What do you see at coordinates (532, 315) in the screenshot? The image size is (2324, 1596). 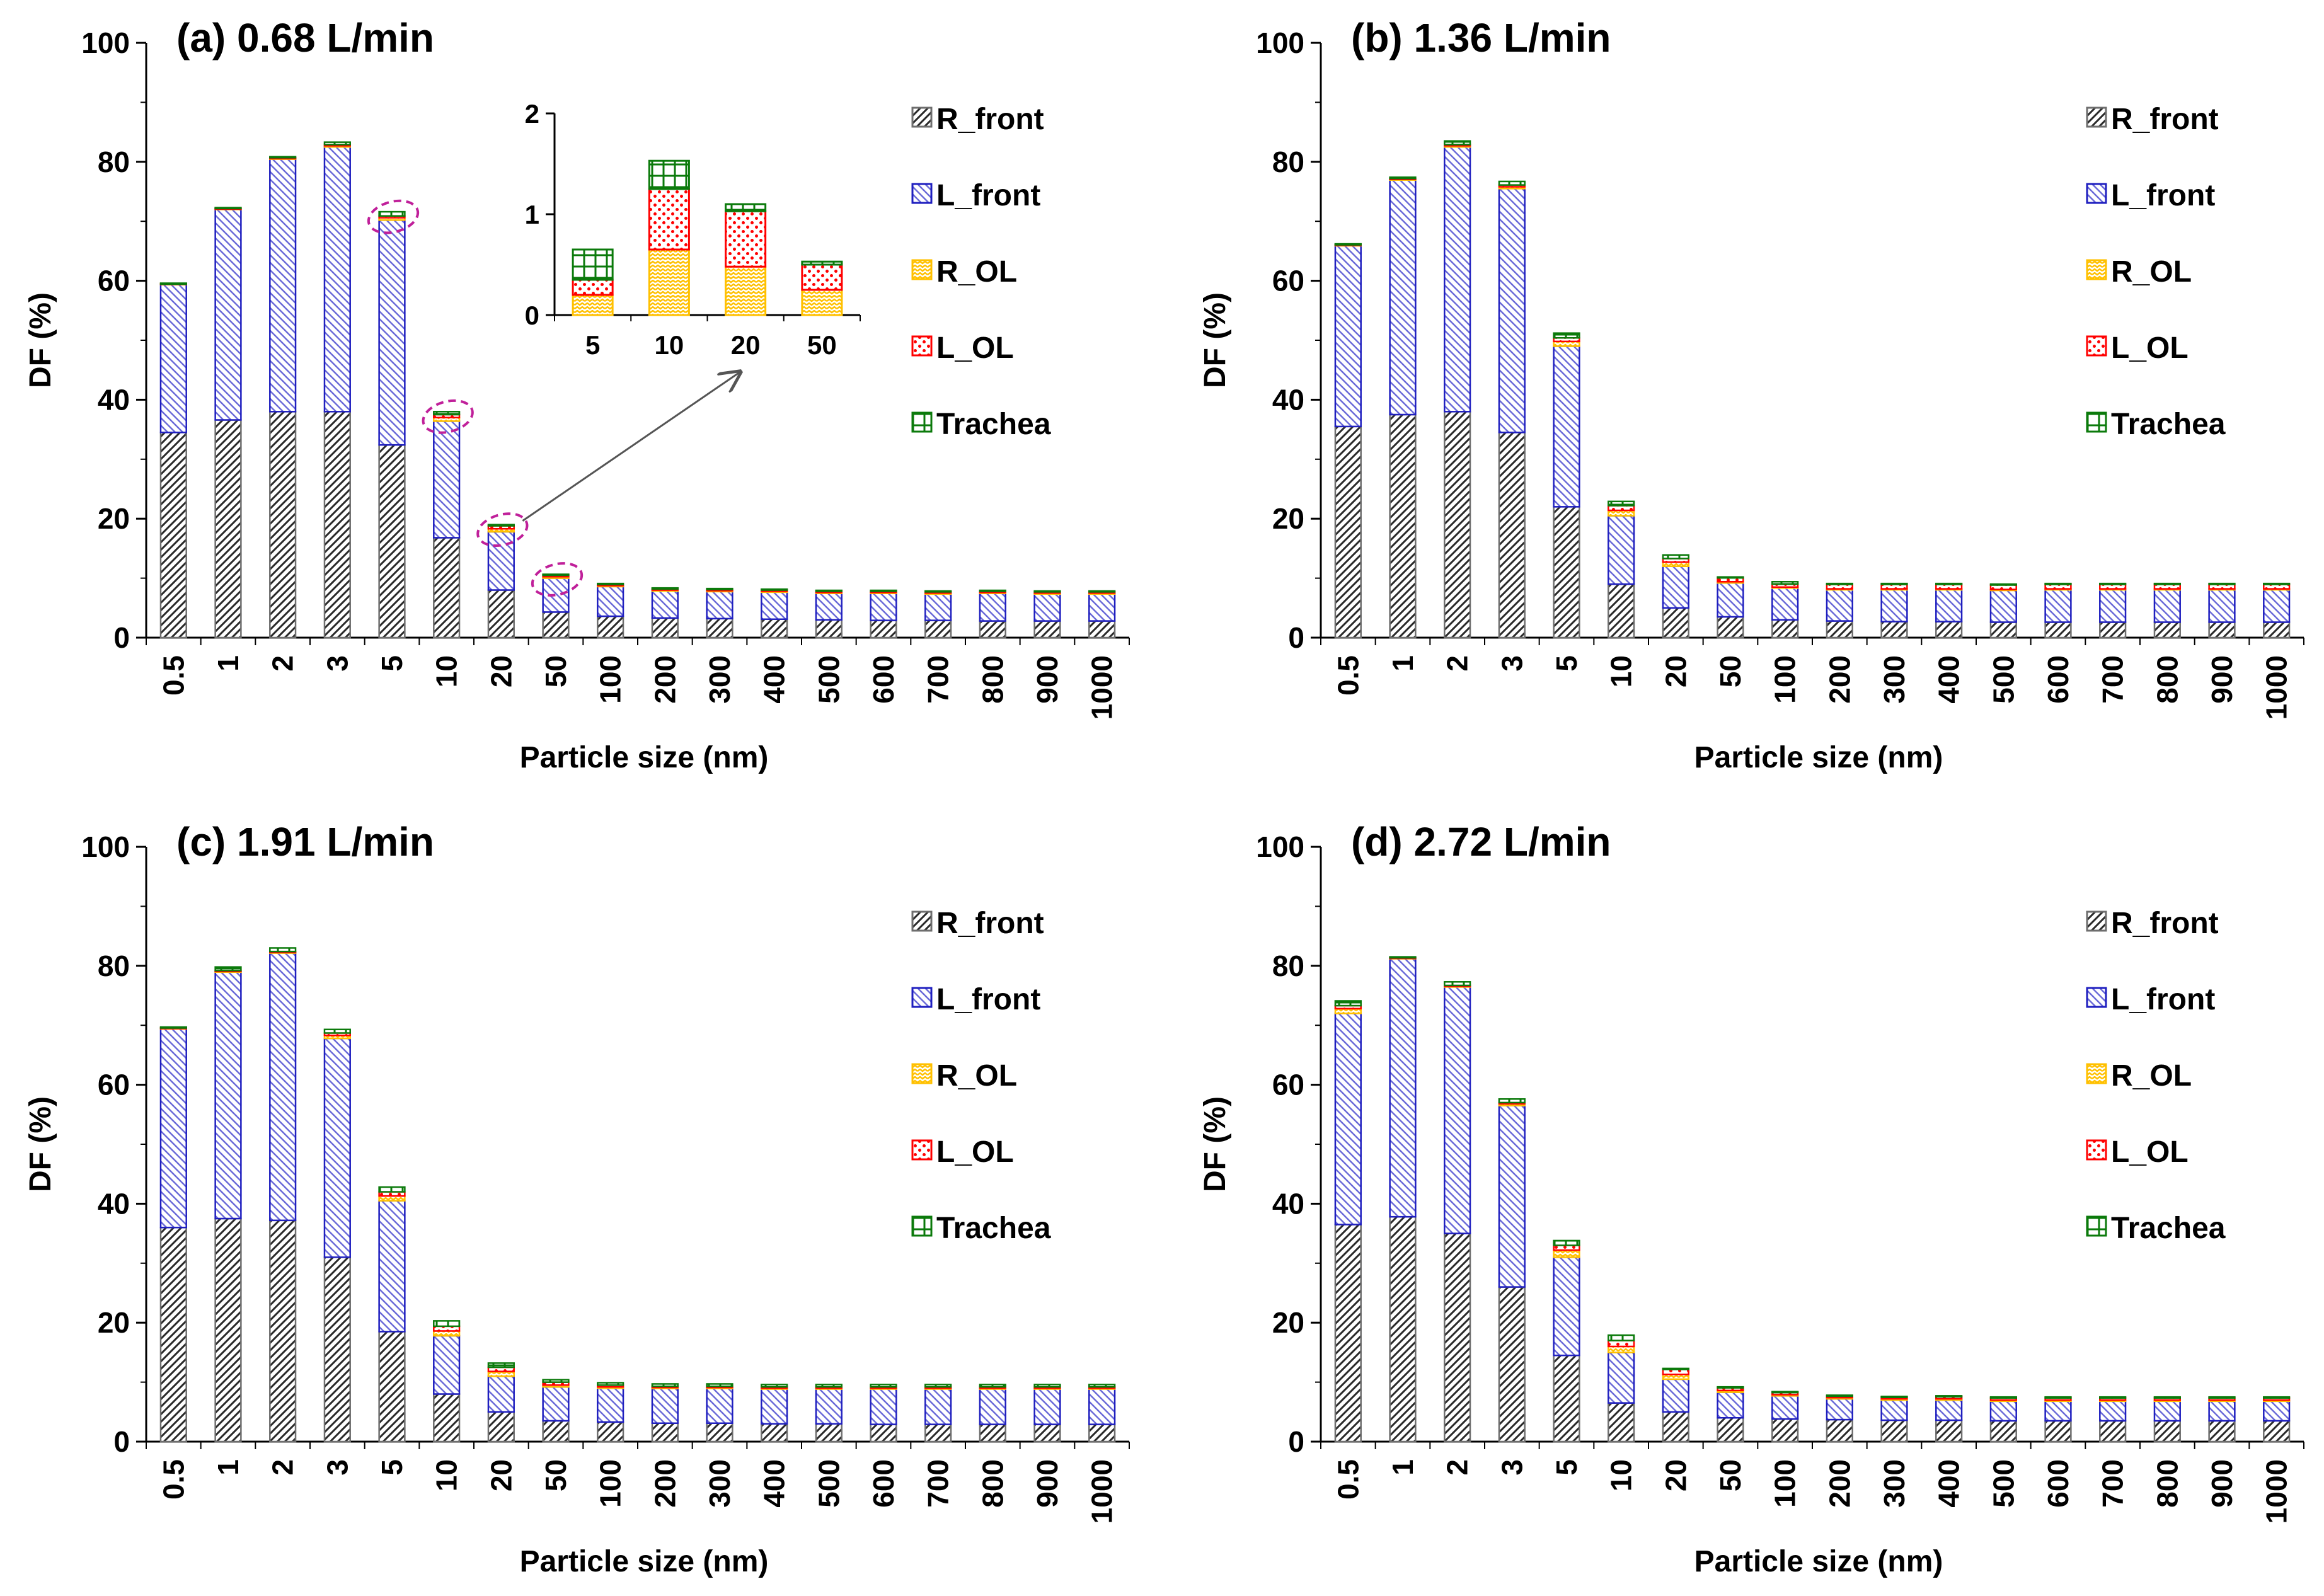 I see `inset-y-tick-label: 0` at bounding box center [532, 315].